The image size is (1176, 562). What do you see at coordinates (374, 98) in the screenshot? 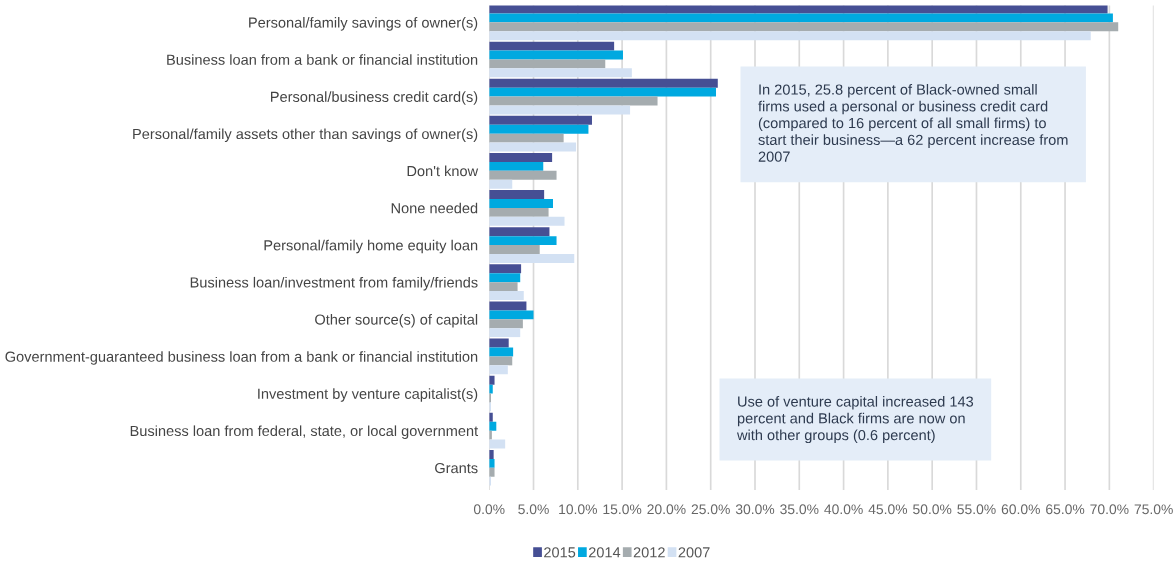
I see `y-tick-label: Personal/business credit card(s)` at bounding box center [374, 98].